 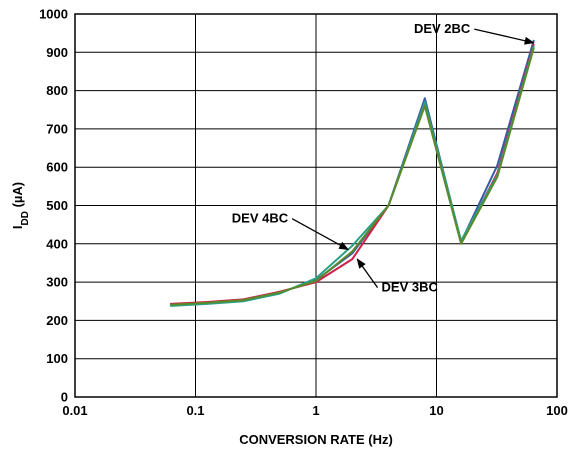 I want to click on y-axis-title-subscript: DD, so click(x=25, y=218).